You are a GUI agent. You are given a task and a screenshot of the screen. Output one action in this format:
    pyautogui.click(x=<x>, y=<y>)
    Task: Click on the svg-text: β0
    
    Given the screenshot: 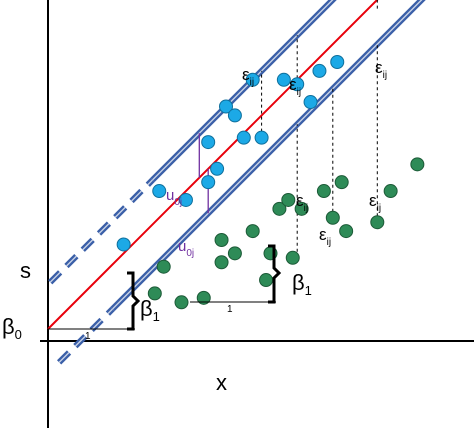 What is the action you would take?
    pyautogui.click(x=12, y=328)
    